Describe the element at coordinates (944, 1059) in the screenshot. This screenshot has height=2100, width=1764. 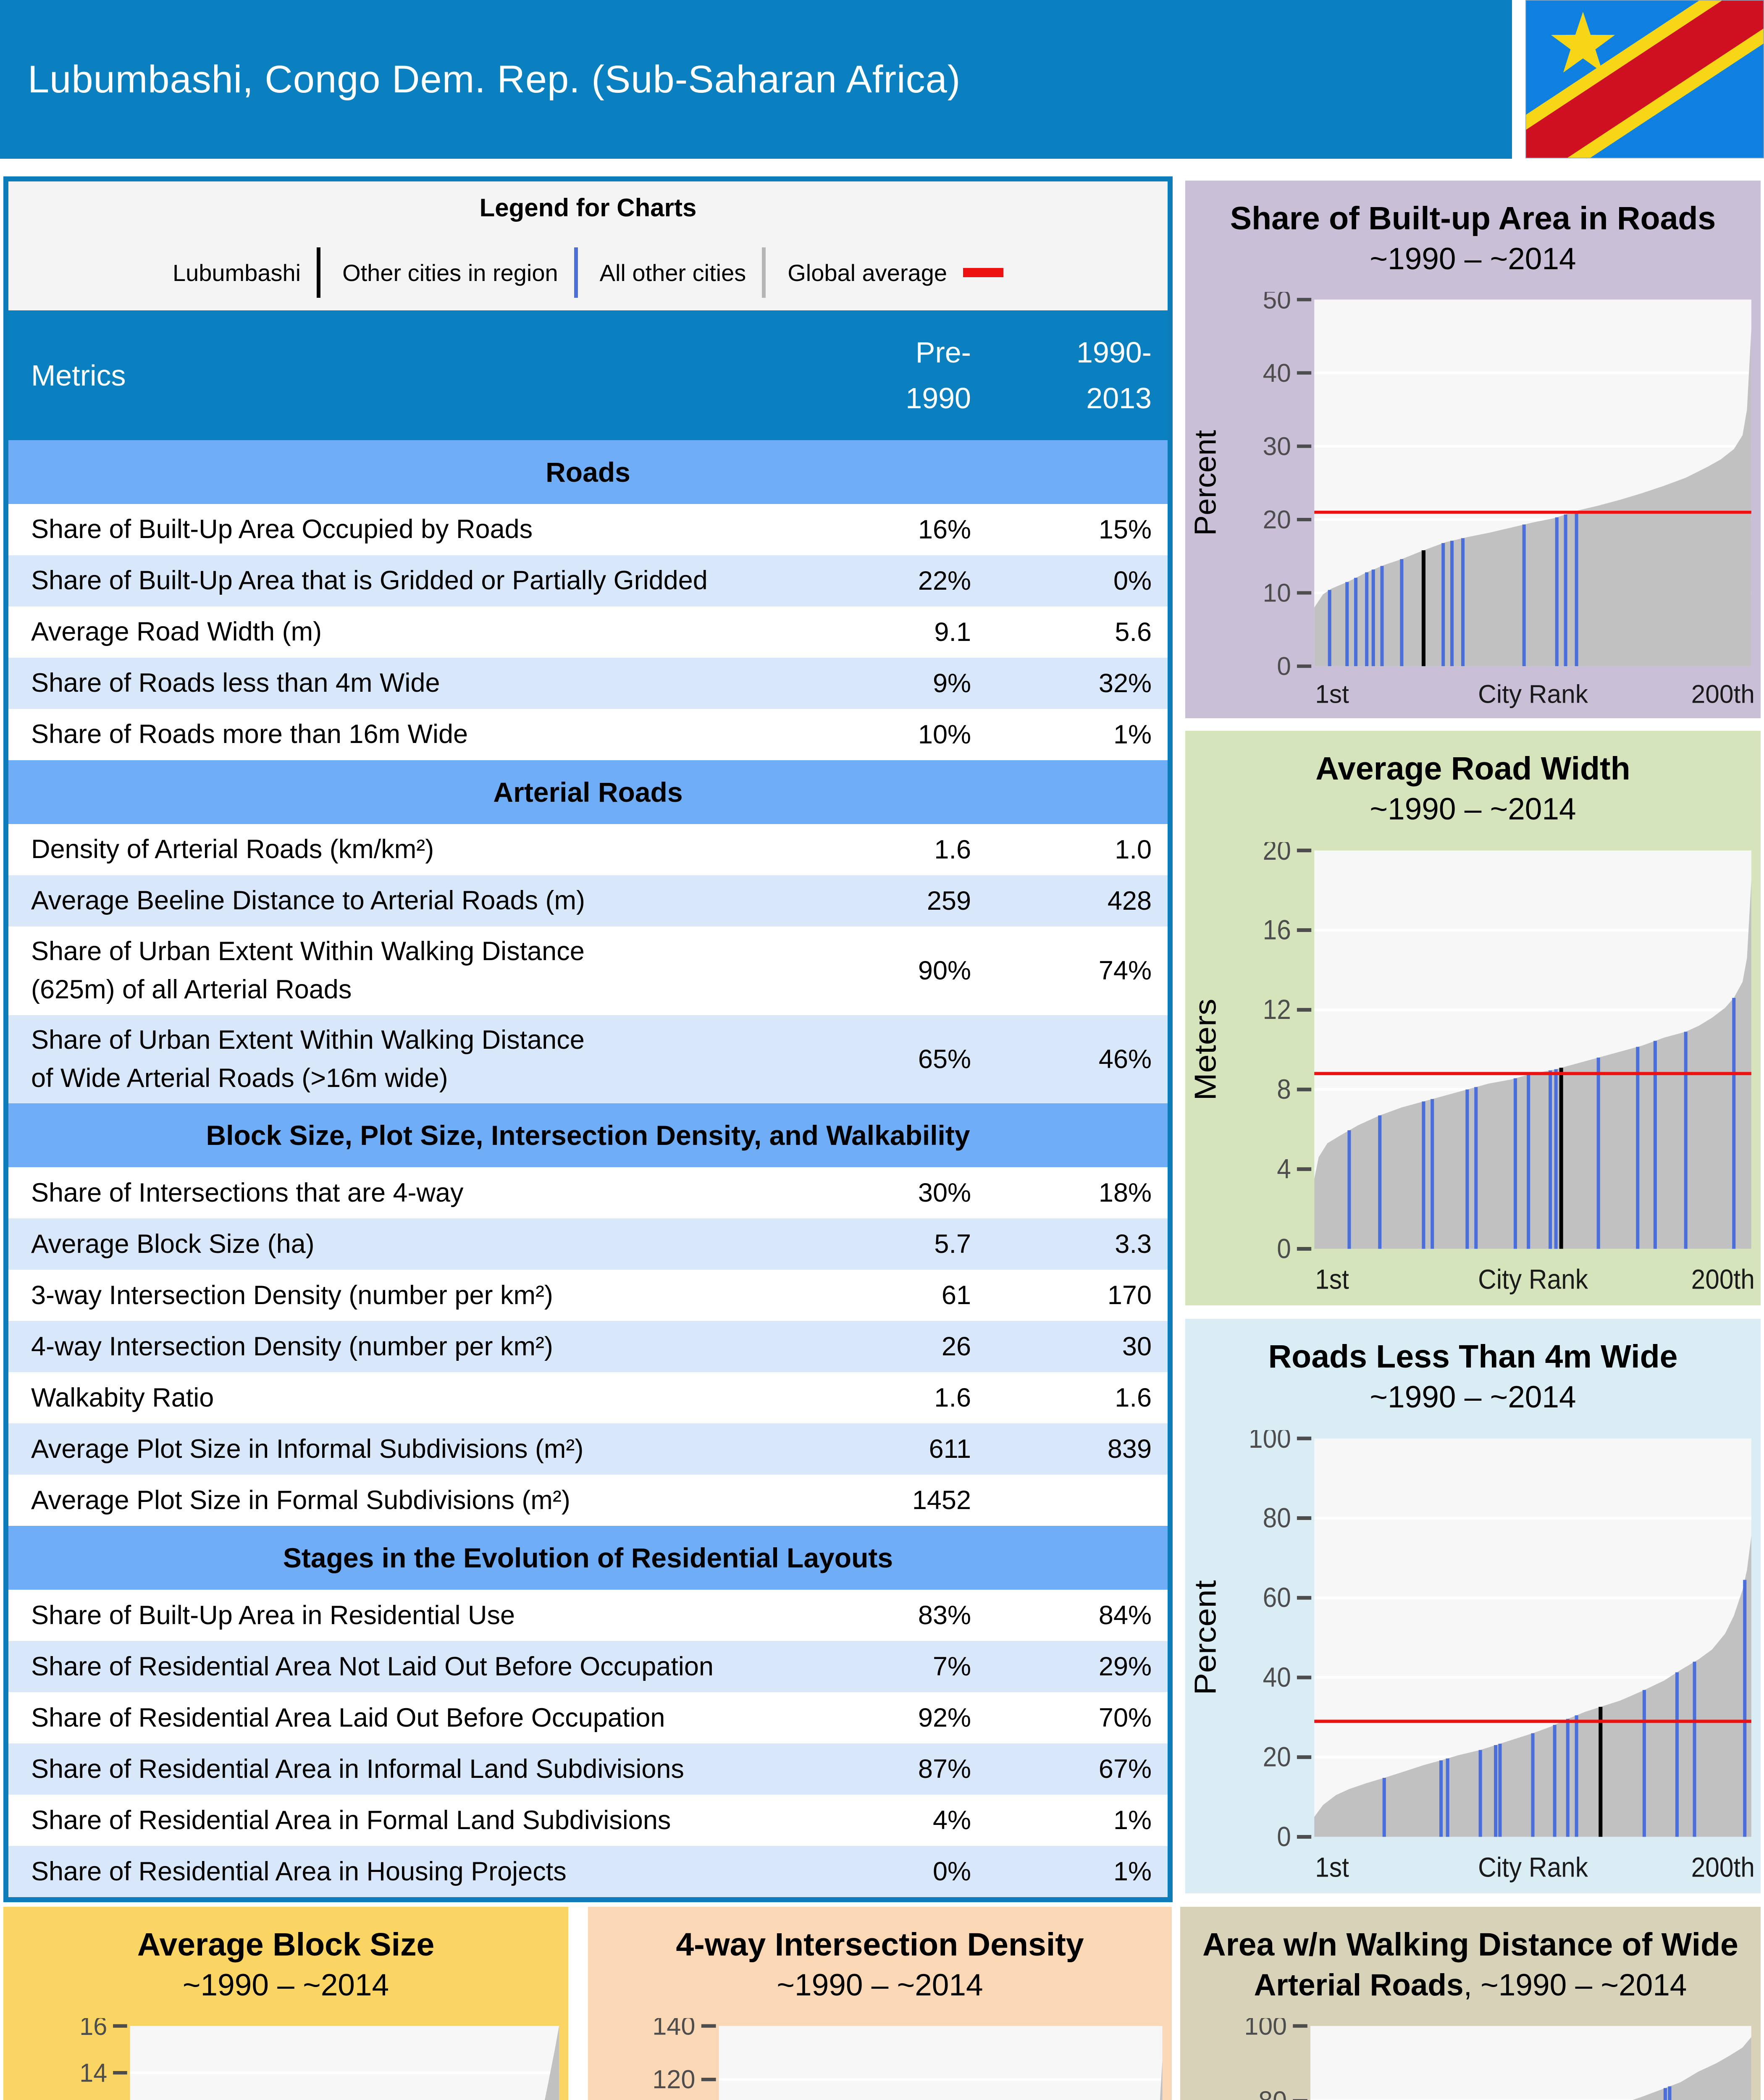
I see `value-pre-1990: 65%` at that location.